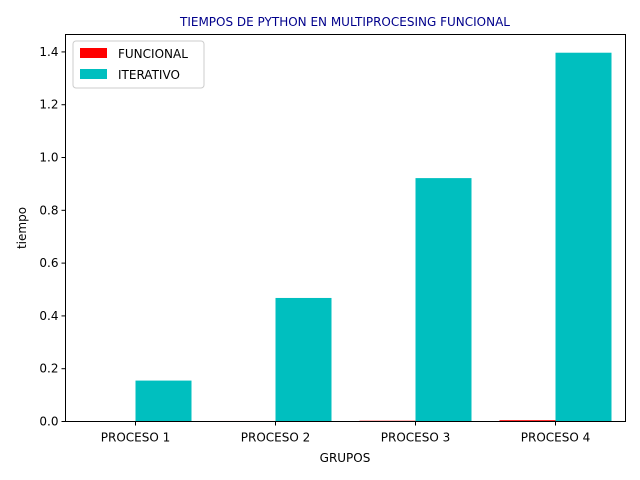 The image size is (640, 480). I want to click on x-axis-label: GRUPOS, so click(345, 458).